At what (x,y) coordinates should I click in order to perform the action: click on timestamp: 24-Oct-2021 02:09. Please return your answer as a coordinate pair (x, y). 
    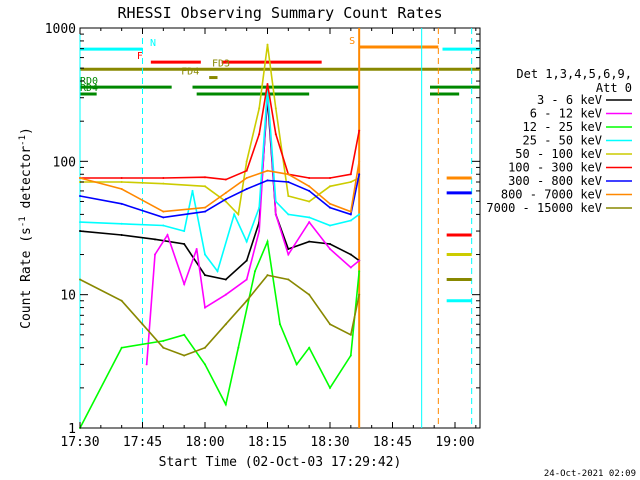
    Looking at the image, I should click on (590, 474).